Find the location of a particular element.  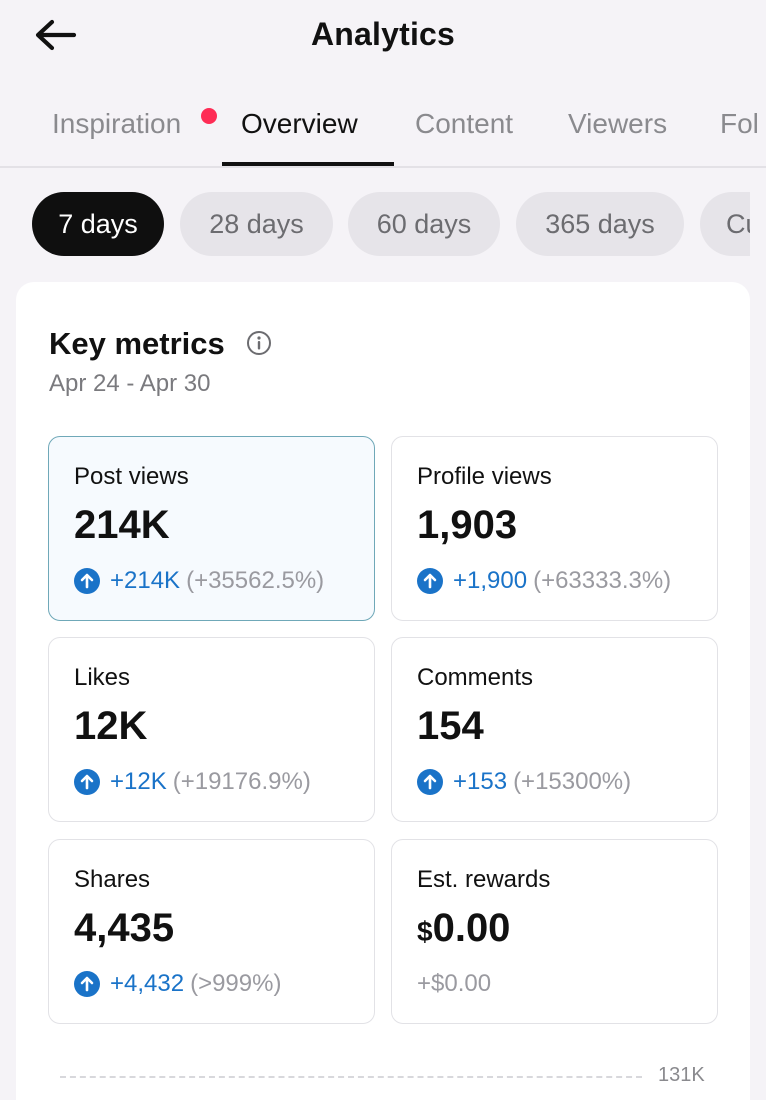

tab-overview: Overview is located at coordinates (299, 123).